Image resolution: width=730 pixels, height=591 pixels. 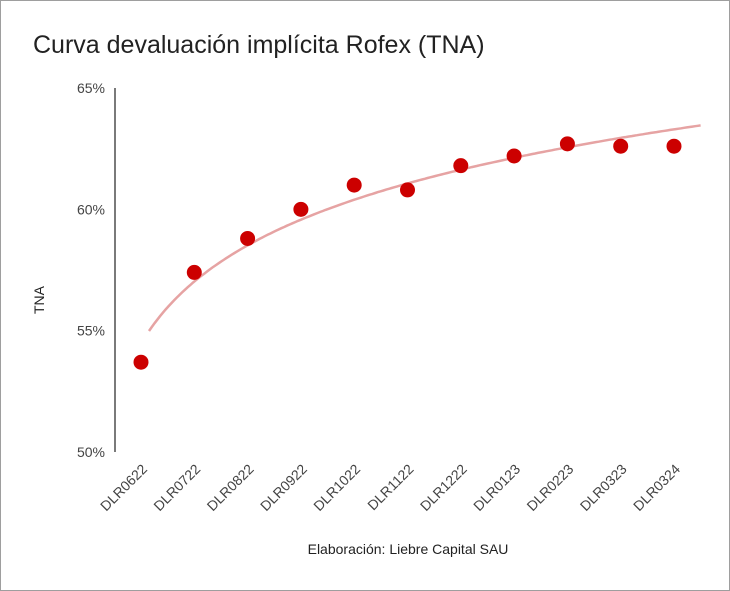 I want to click on y-tick-label: 55%, so click(x=91, y=331).